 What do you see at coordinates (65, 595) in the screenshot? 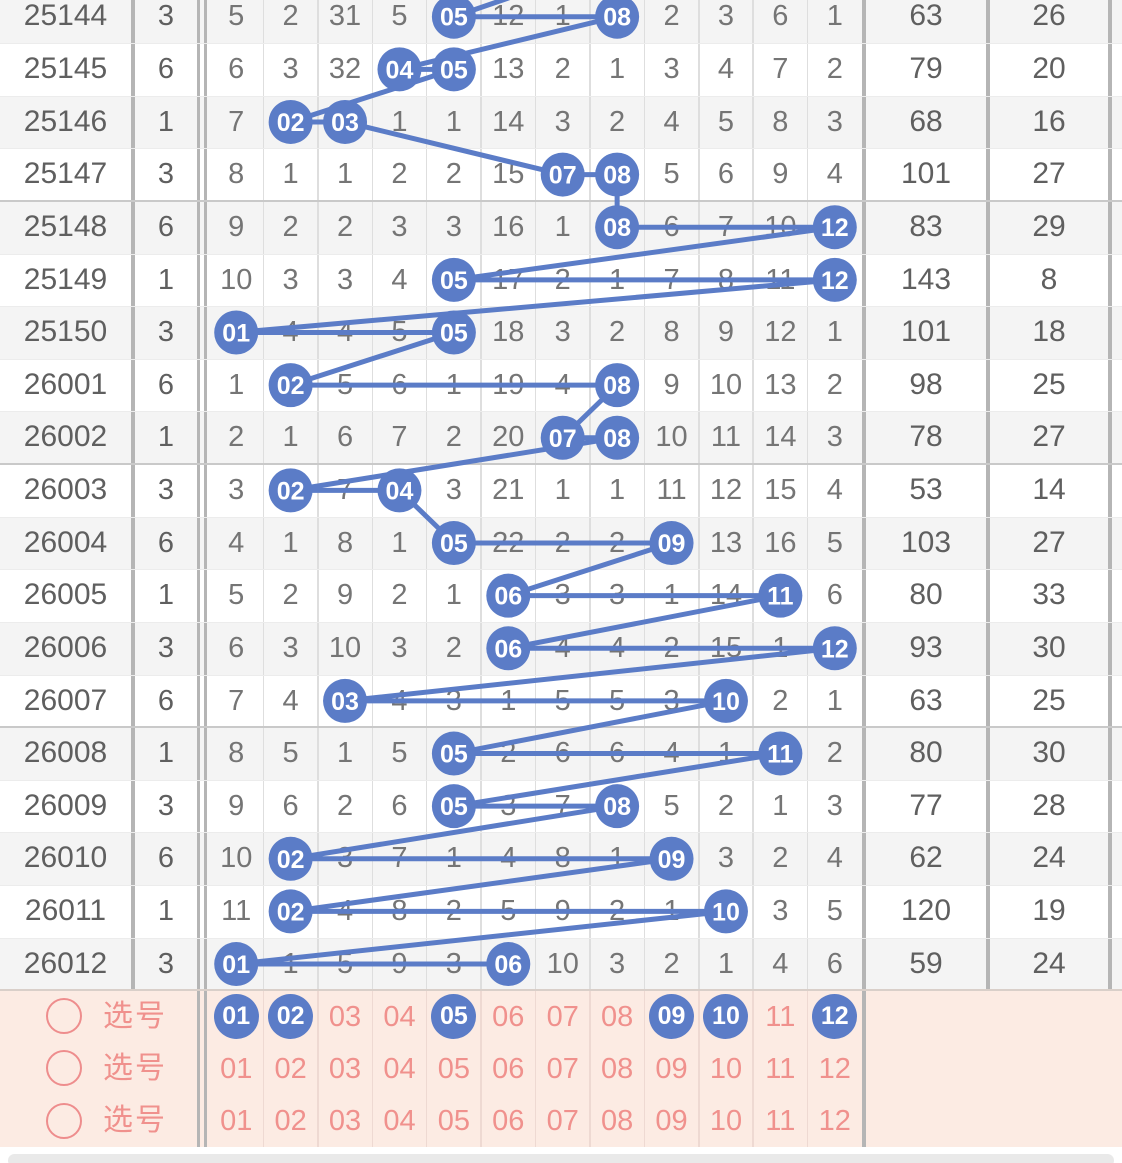
I see `draw-id: 26005` at bounding box center [65, 595].